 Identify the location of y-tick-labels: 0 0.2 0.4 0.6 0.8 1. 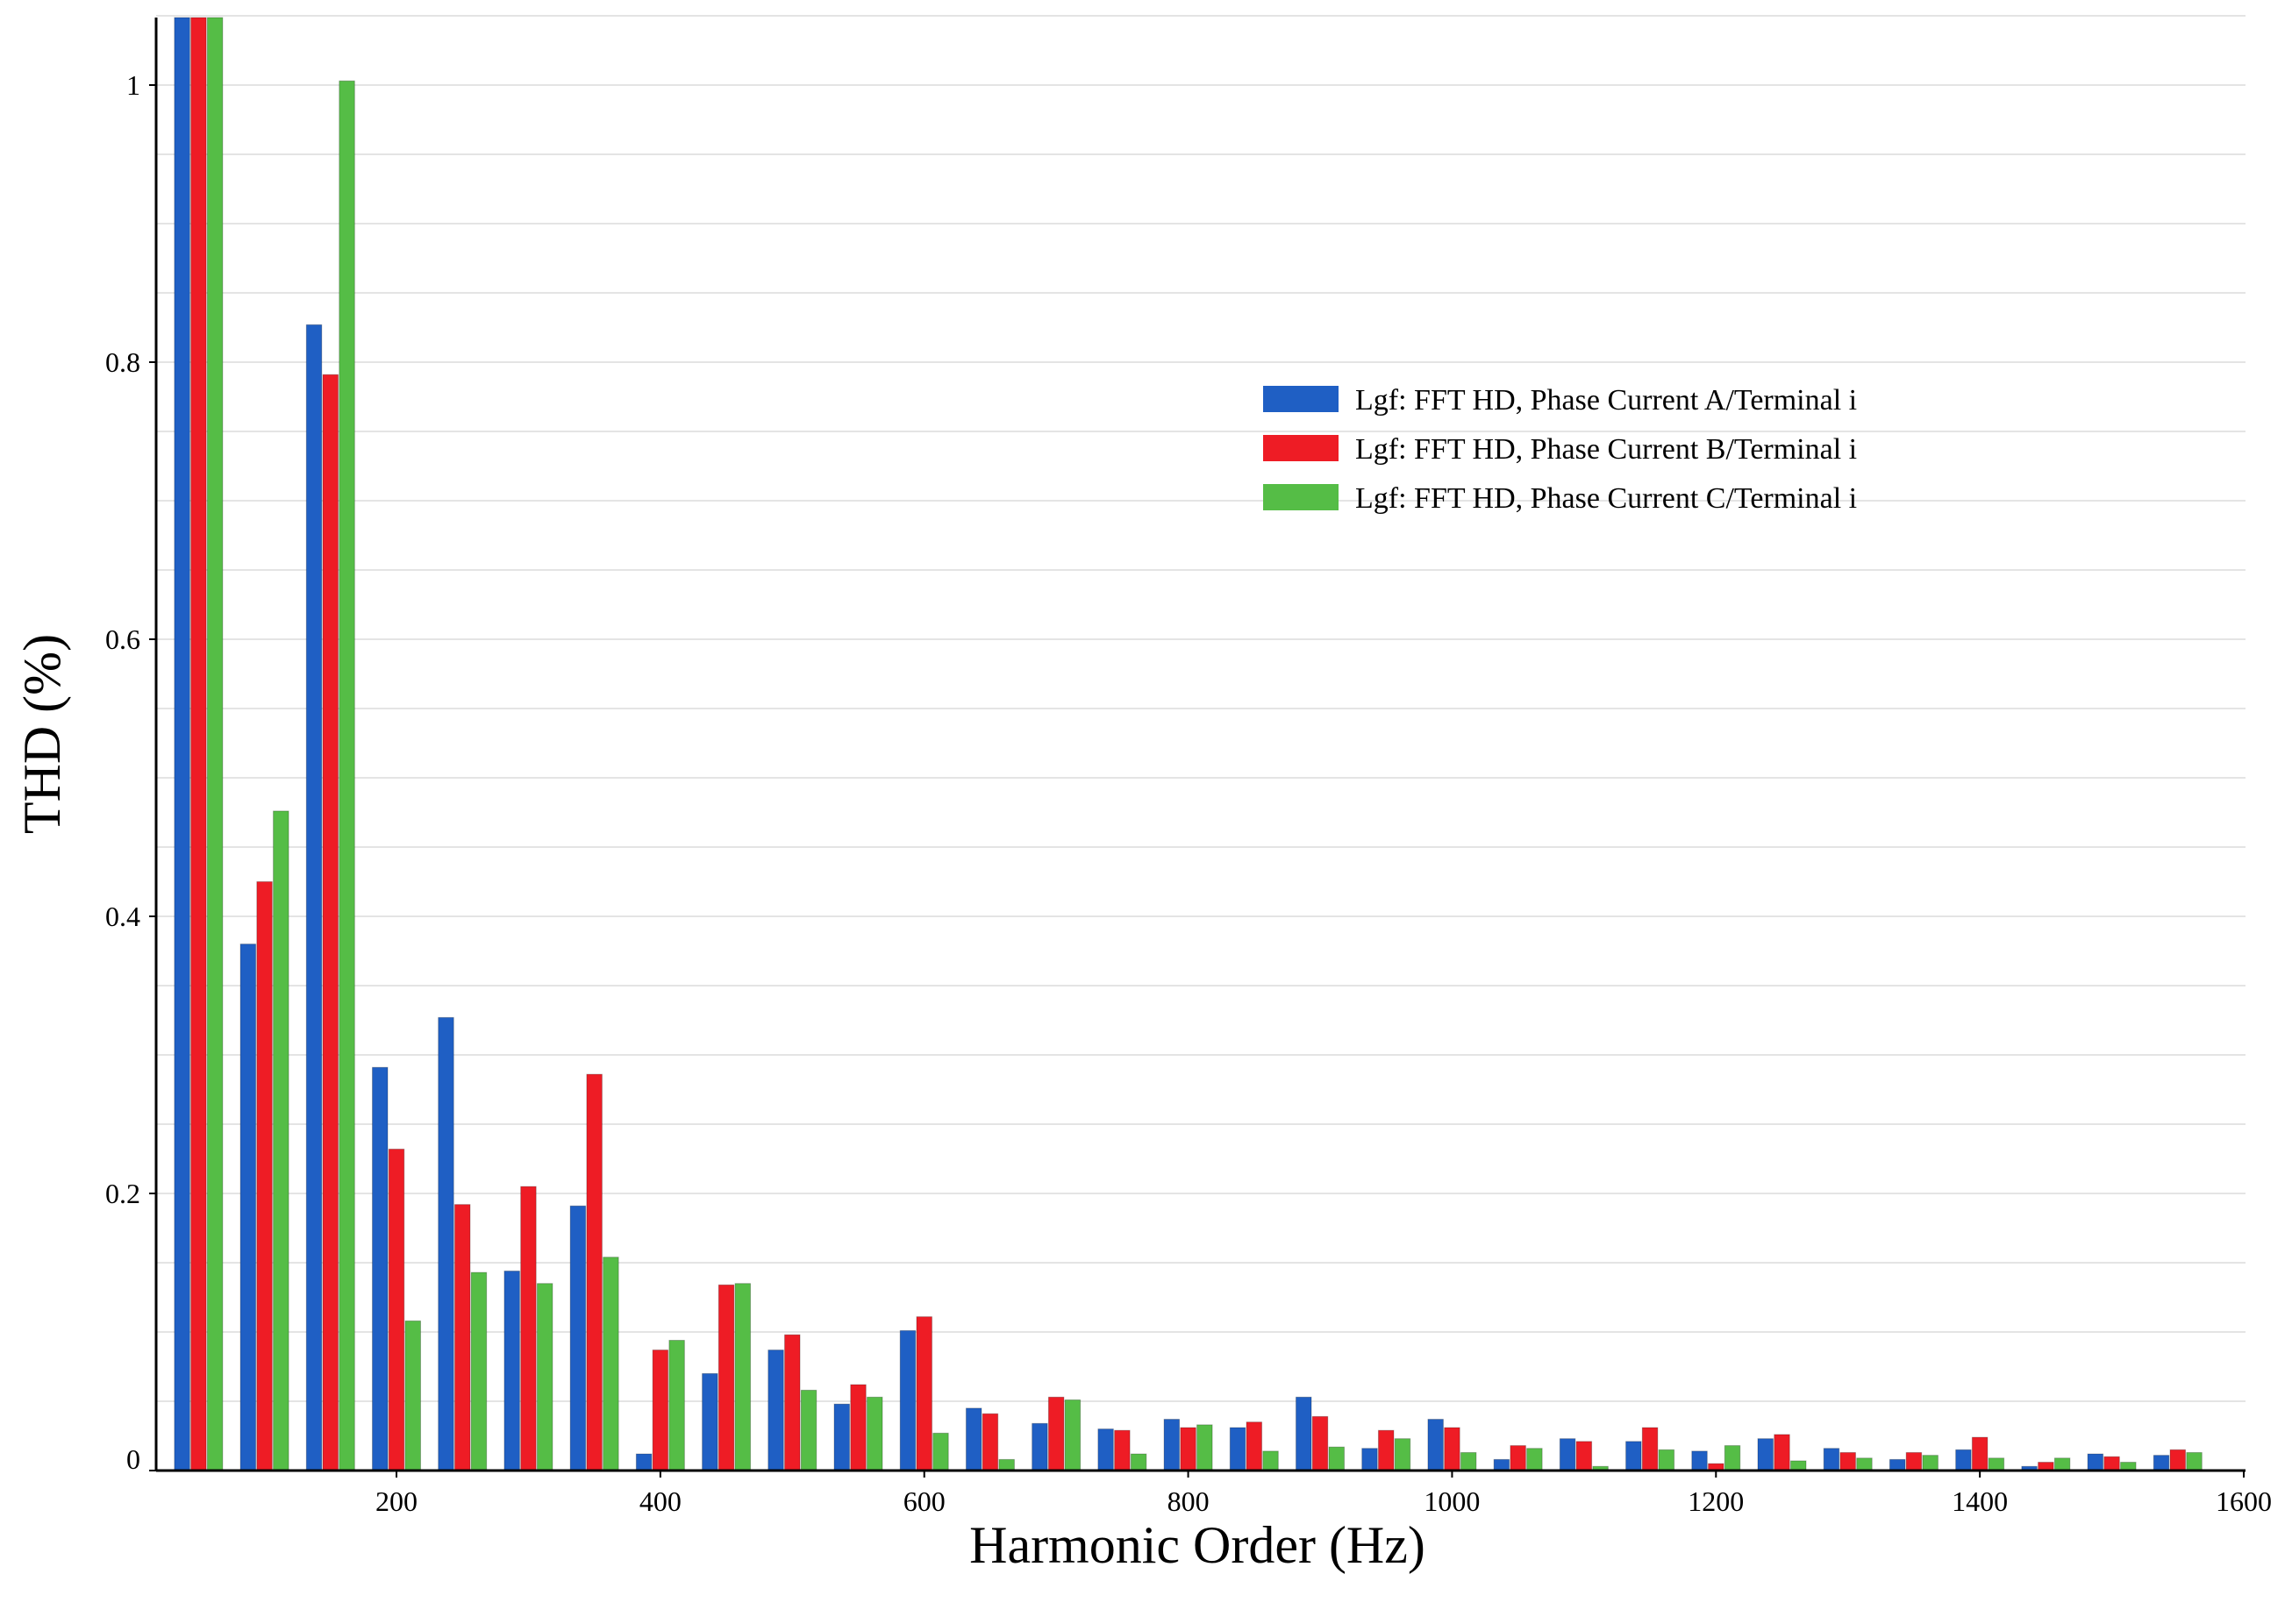
(130, 772).